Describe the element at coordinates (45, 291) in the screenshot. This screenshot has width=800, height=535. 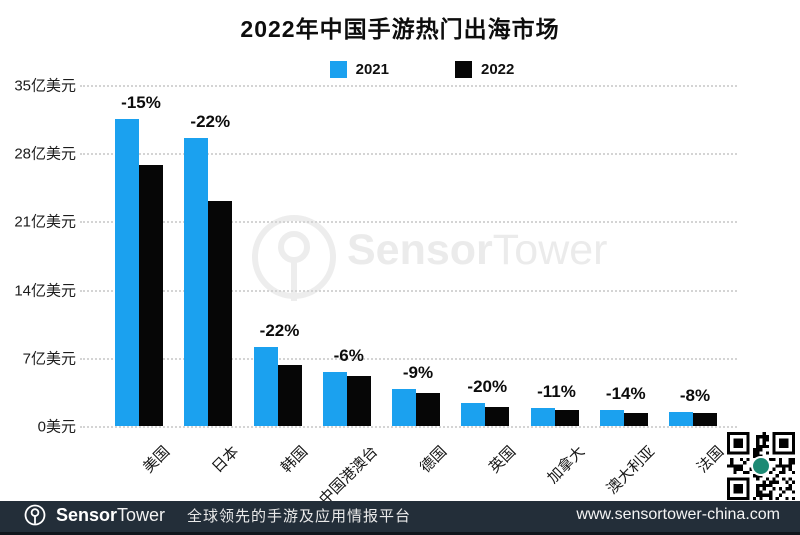
I see `y-axis-tick-label: 14亿美元` at that location.